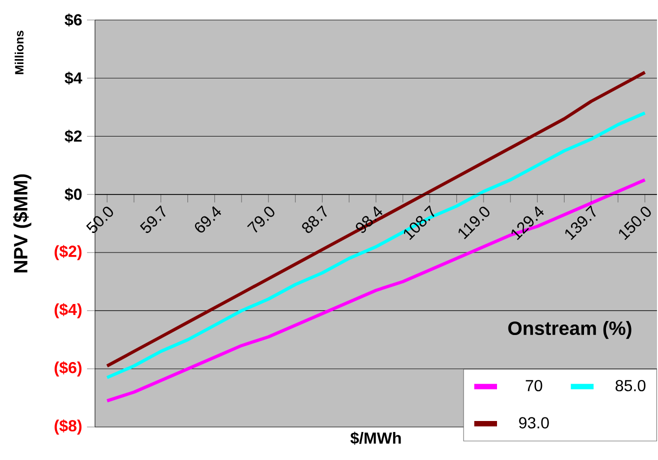  Describe the element at coordinates (100, 219) in the screenshot. I see `x-tick-label: 50.0` at that location.